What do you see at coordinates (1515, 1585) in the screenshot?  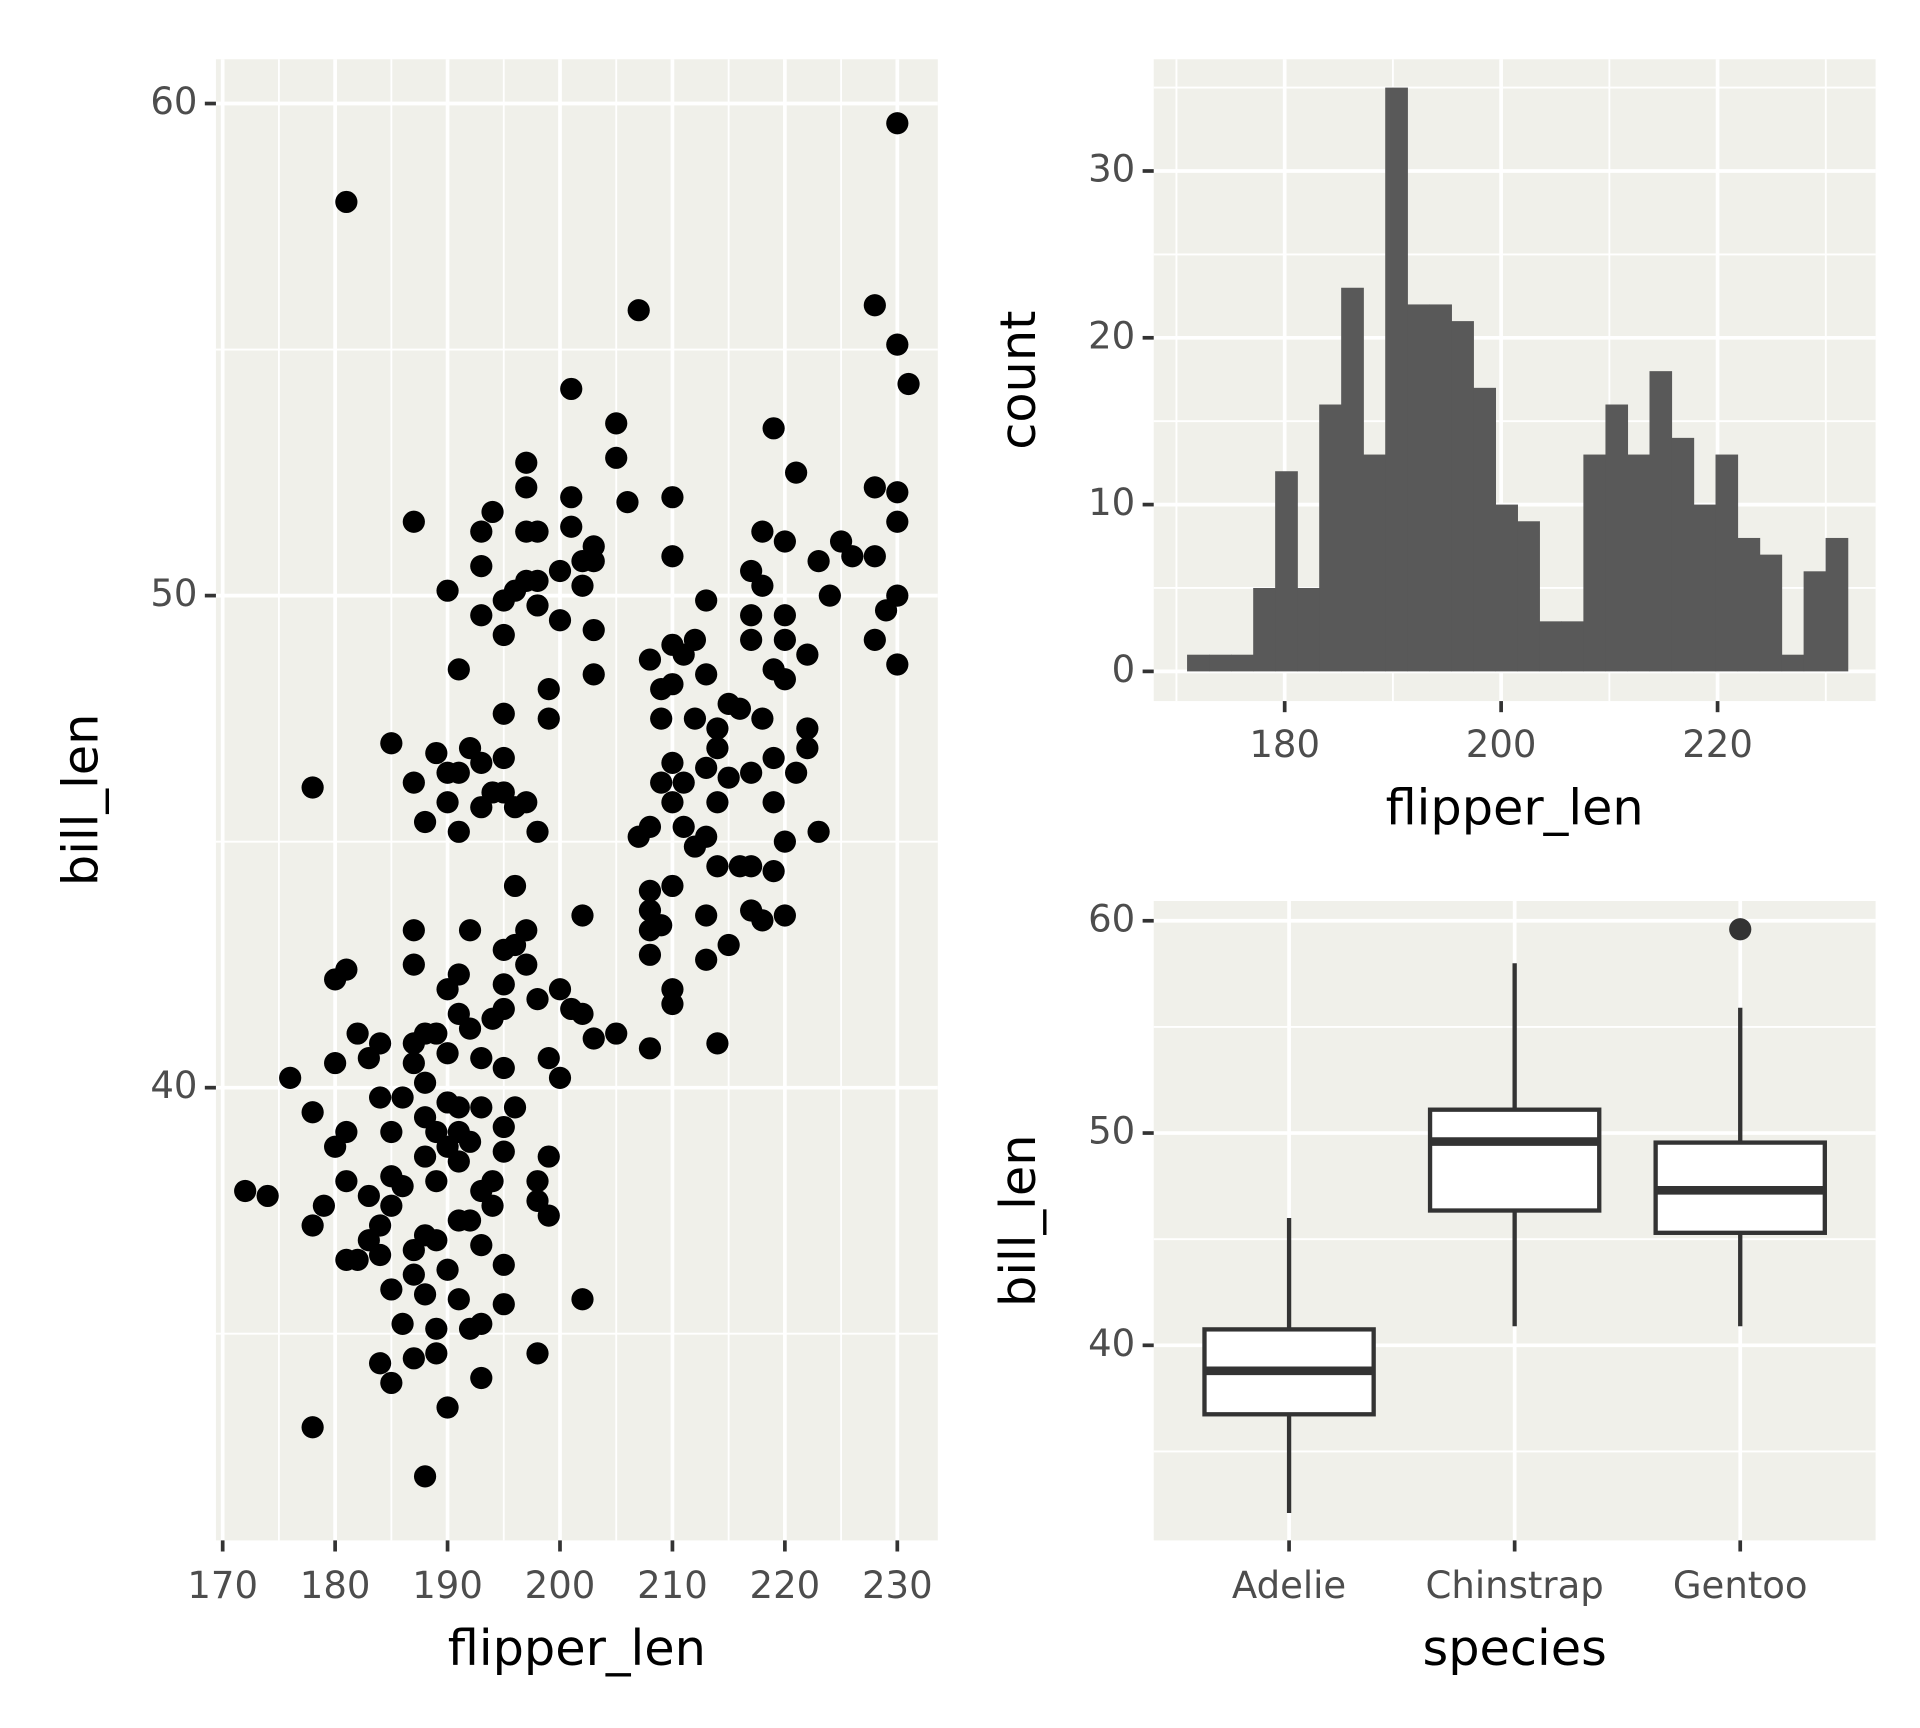 I see `x-tick-label: Chinstrap` at bounding box center [1515, 1585].